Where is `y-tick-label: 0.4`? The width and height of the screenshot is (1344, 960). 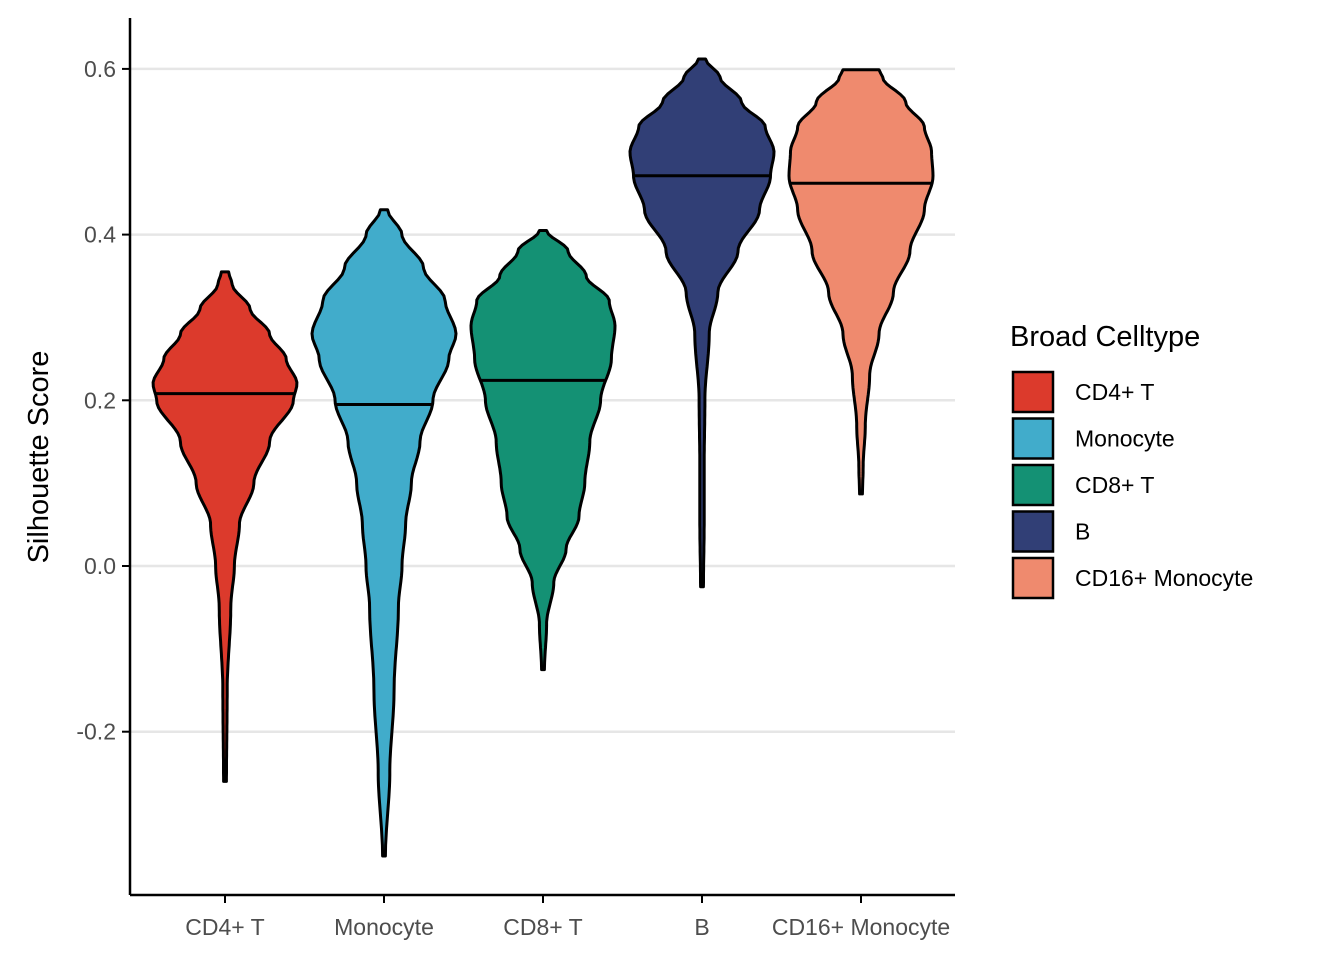
y-tick-label: 0.4 is located at coordinates (100, 235).